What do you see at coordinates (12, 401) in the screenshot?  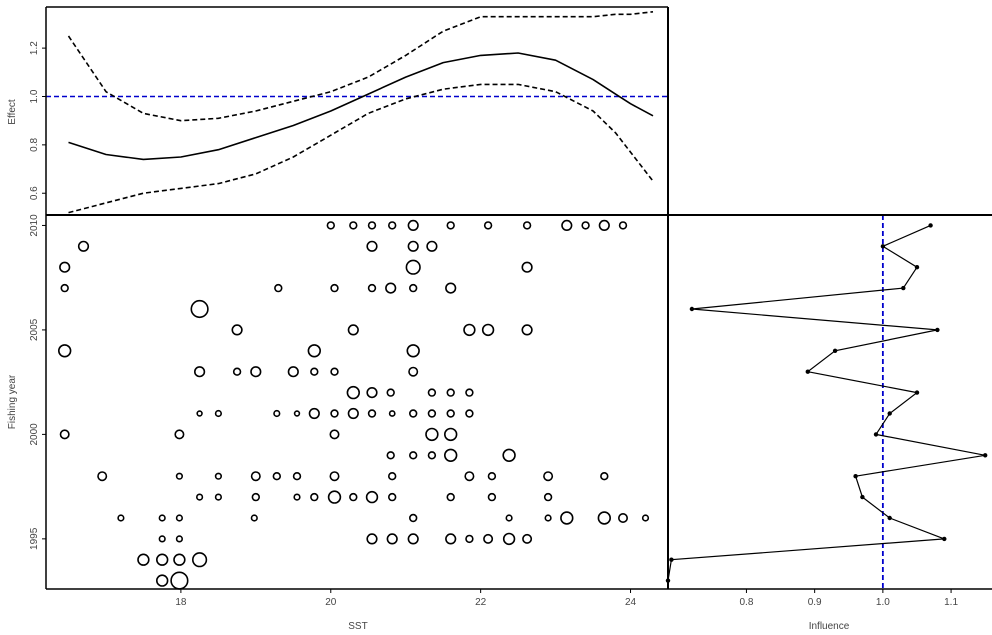 I see `fishing-year-axis-label: Fishing year` at bounding box center [12, 401].